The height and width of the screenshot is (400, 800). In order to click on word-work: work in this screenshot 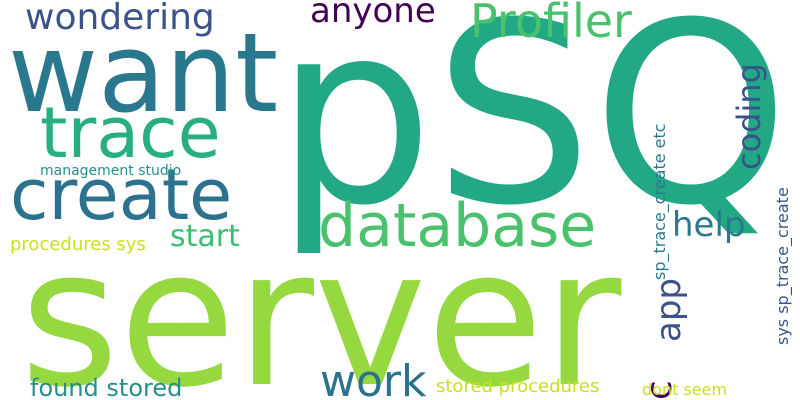, I will do `click(373, 378)`.